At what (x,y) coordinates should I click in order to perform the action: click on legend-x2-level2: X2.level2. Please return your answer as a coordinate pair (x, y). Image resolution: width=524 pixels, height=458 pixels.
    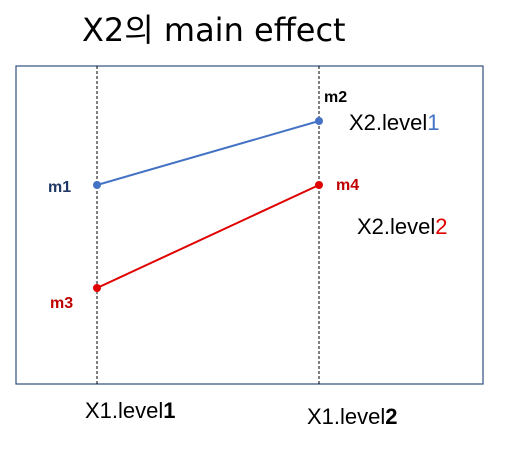
    Looking at the image, I should click on (402, 226).